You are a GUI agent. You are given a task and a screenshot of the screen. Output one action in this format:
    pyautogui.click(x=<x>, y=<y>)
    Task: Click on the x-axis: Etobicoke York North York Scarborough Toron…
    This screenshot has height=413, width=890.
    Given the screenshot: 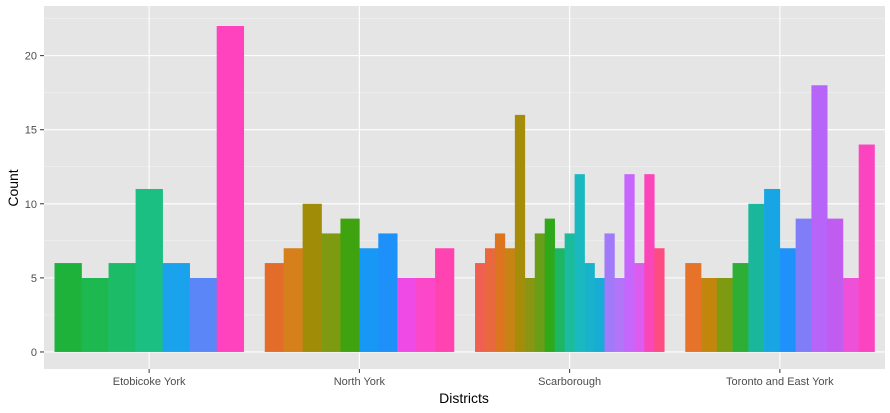 What is the action you would take?
    pyautogui.click(x=473, y=378)
    